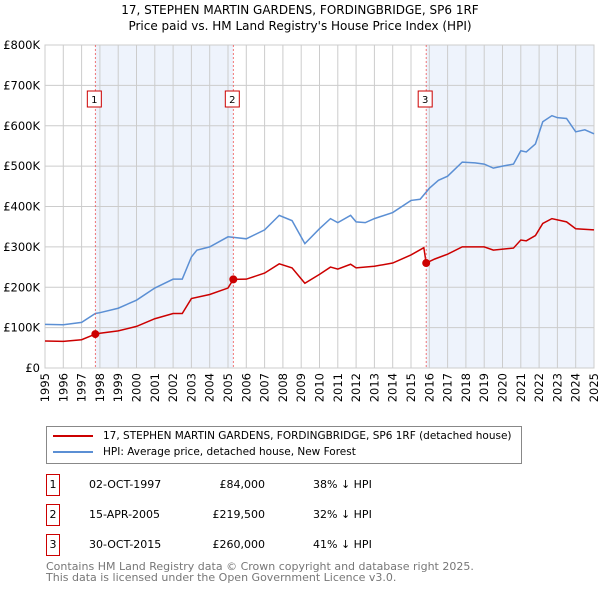 Image resolution: width=600 pixels, height=590 pixels. Describe the element at coordinates (53, 515) in the screenshot. I see `sale-number-badge: 2` at that location.